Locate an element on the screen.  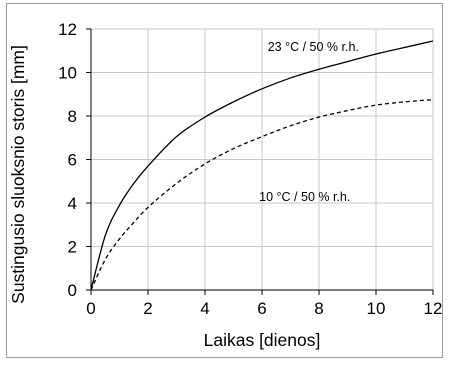
y-tick-label-5: 10 is located at coordinates (67, 73).